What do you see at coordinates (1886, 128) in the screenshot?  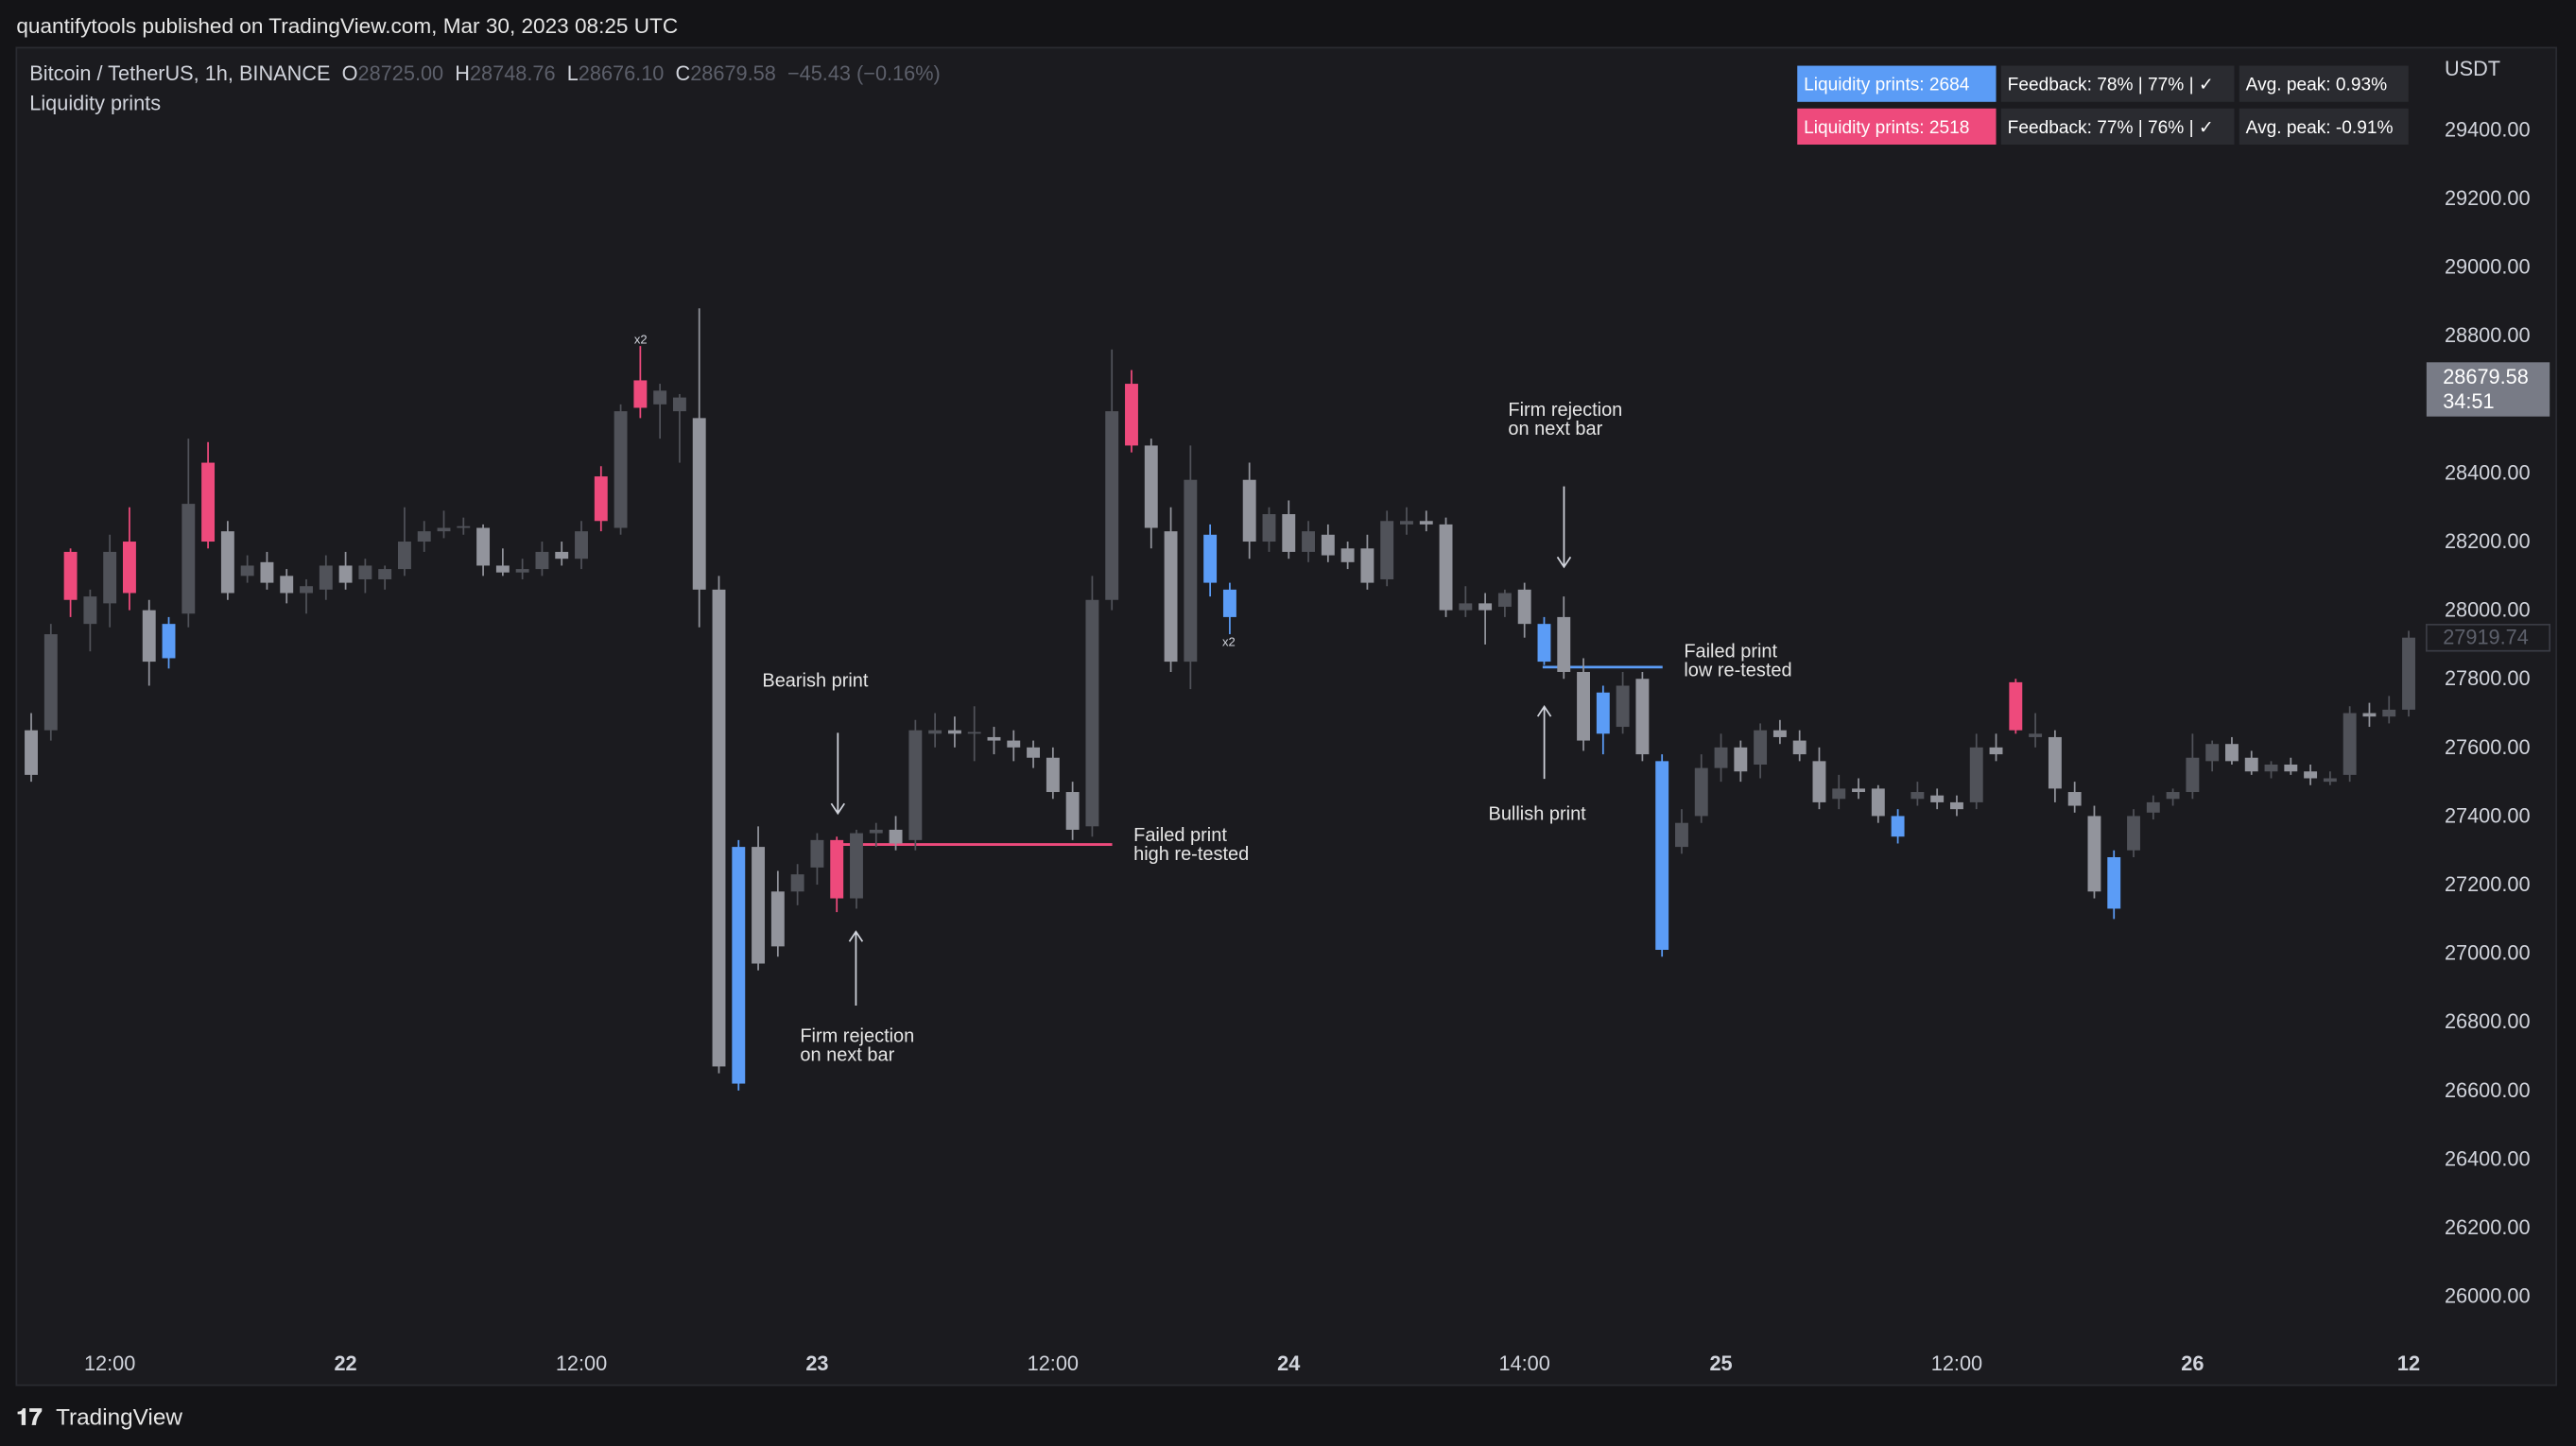 I see `stats-text: Liquidity prints: 2518` at bounding box center [1886, 128].